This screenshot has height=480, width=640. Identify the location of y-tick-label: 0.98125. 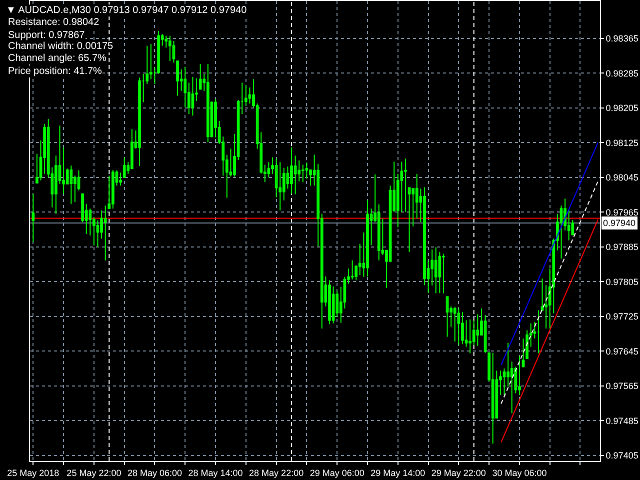
(622, 143).